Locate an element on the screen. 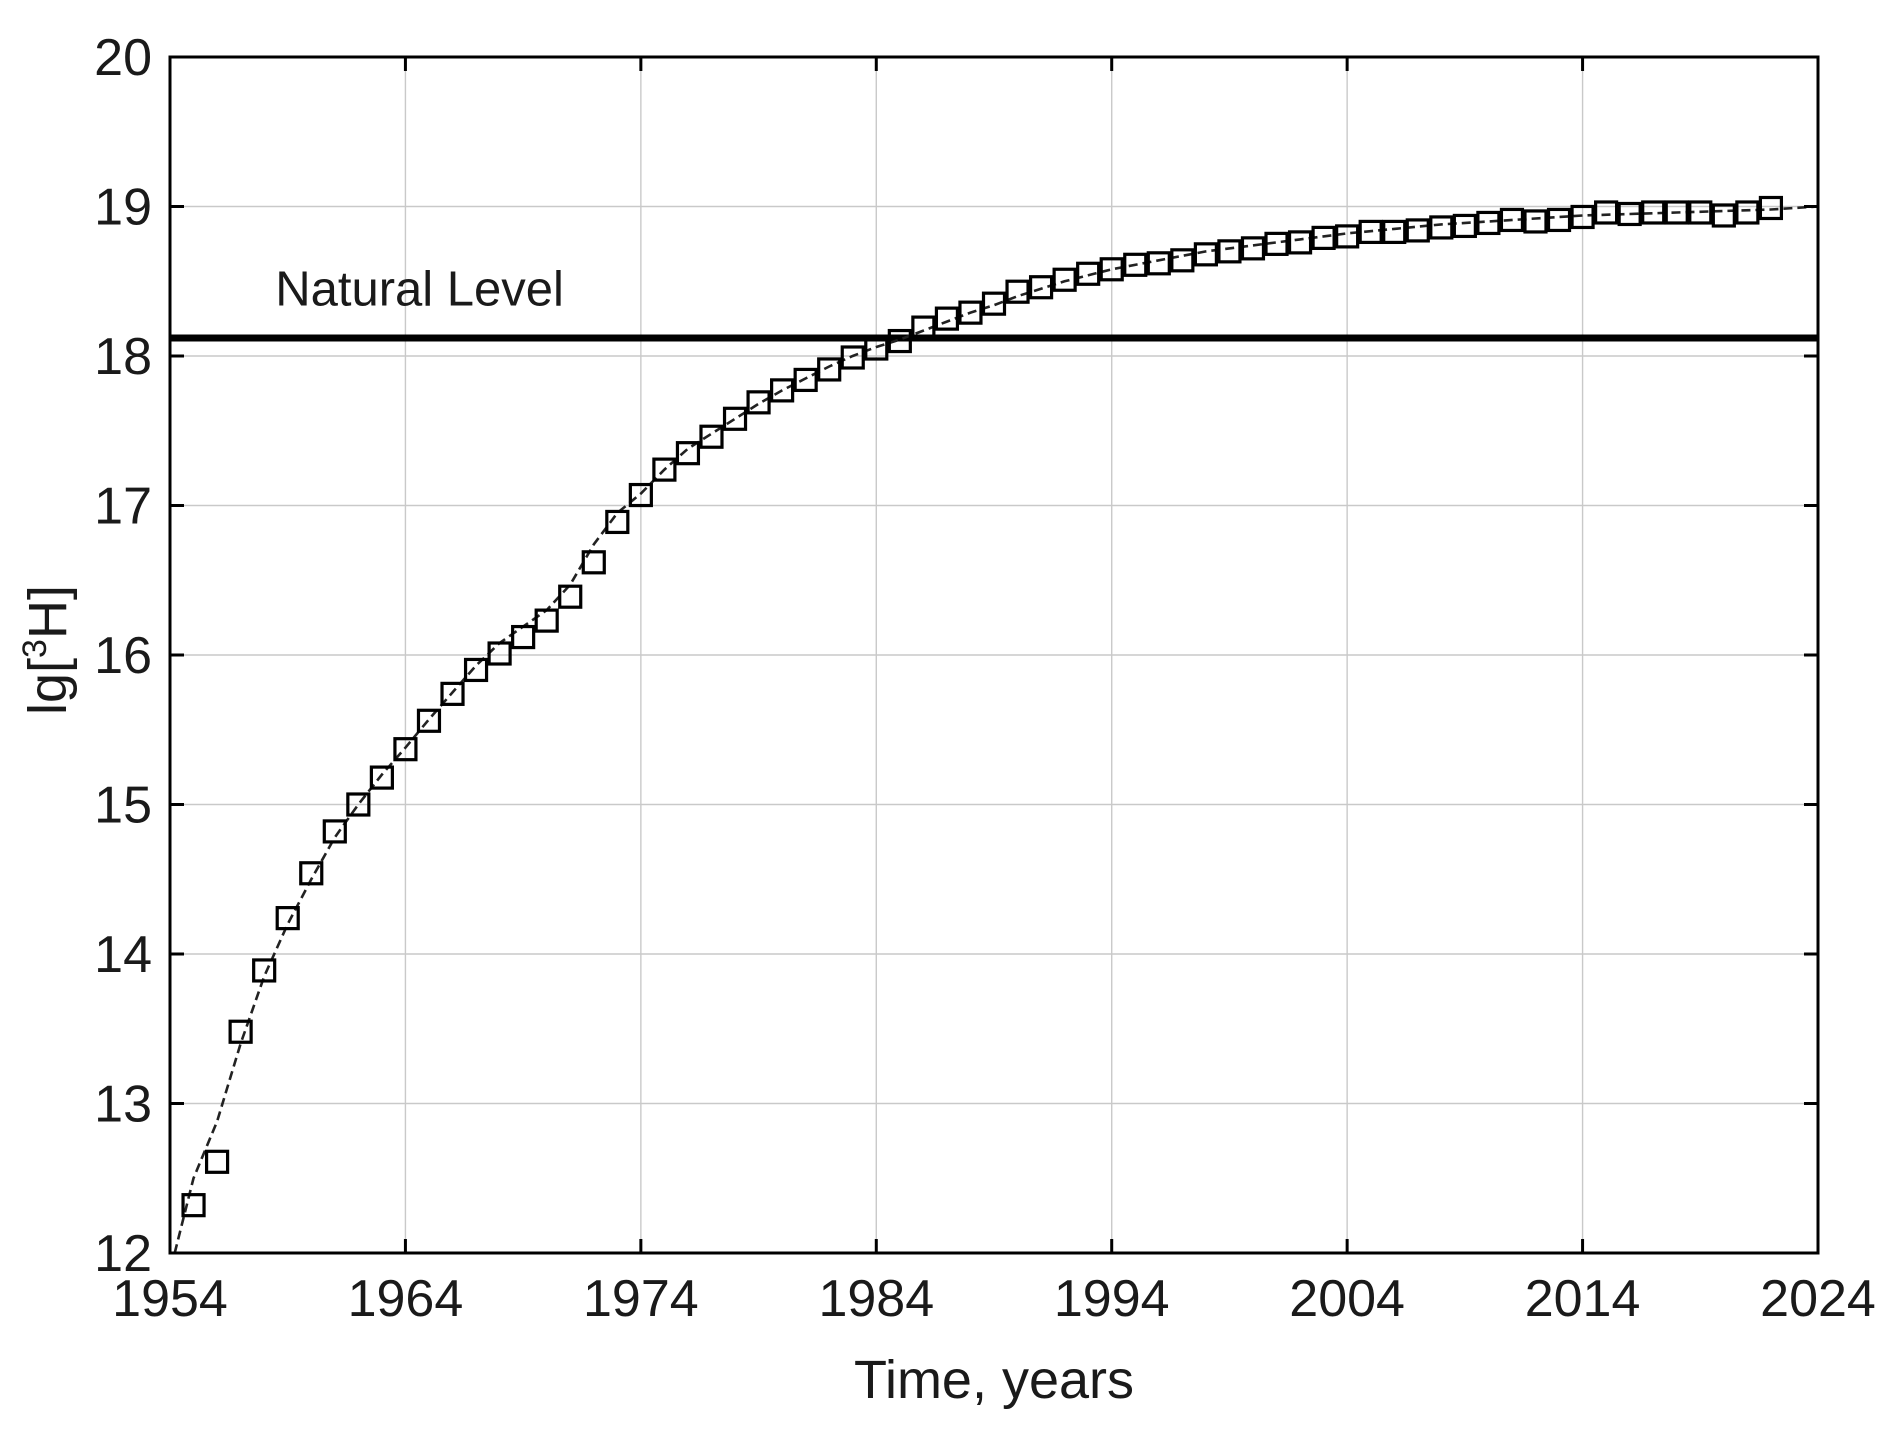  y-tick-labels: 12 13 14 15 16 17 18 19 20 is located at coordinates (123, 656).